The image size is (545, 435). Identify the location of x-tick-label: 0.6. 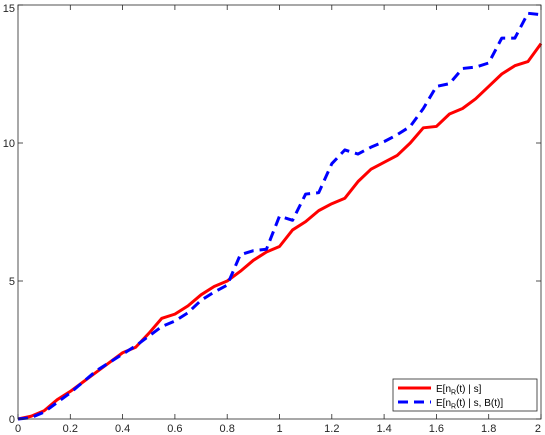
(174, 429).